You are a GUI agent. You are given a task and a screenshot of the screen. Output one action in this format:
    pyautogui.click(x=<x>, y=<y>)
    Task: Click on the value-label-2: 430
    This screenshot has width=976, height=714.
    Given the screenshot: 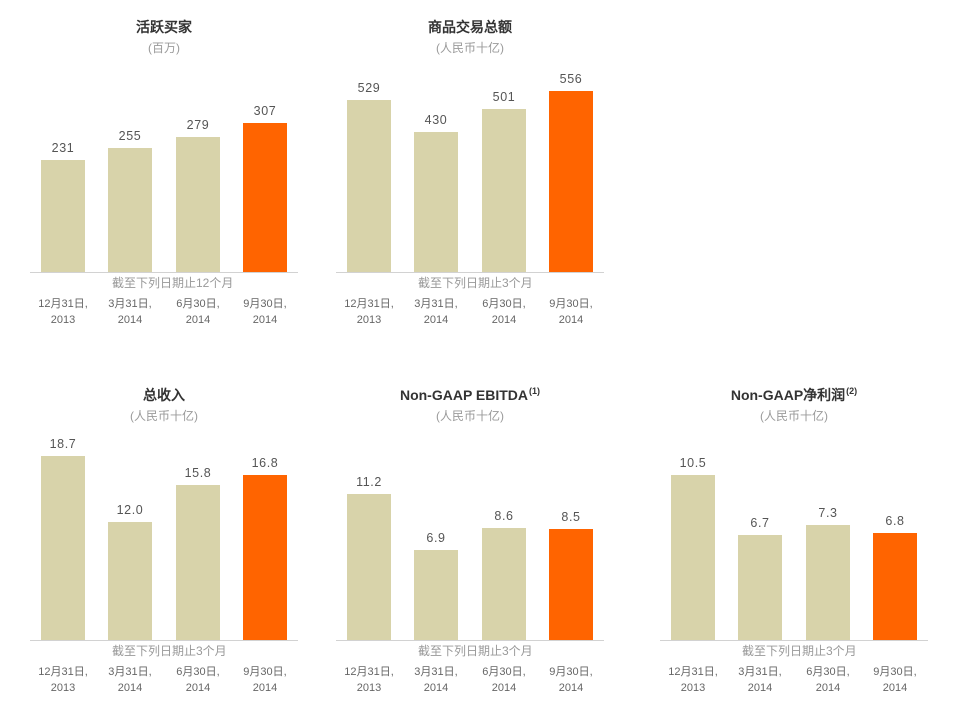 What is the action you would take?
    pyautogui.click(x=436, y=120)
    